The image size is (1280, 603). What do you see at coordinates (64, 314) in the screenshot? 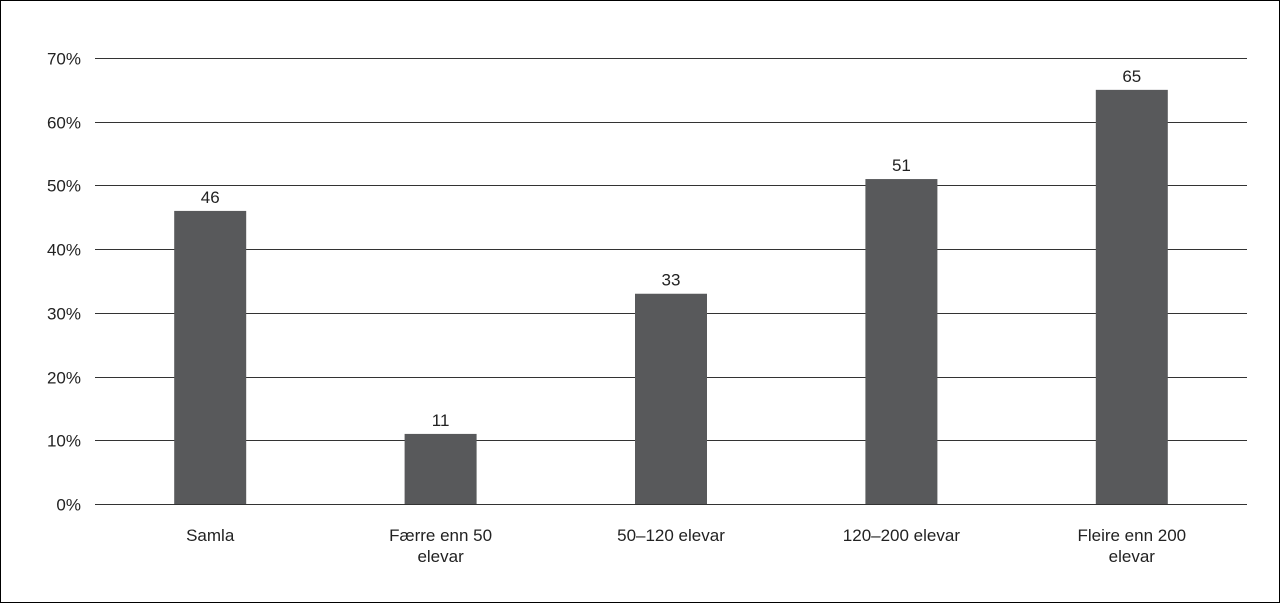
I see `y-tick-label: 30%` at bounding box center [64, 314].